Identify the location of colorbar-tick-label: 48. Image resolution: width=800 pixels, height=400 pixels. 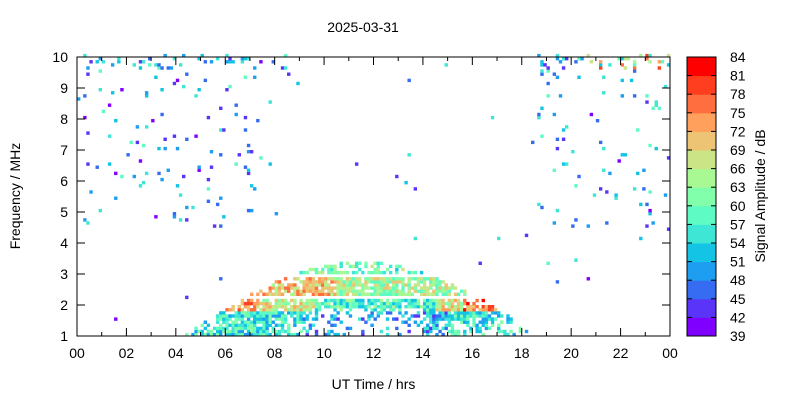
(738, 280).